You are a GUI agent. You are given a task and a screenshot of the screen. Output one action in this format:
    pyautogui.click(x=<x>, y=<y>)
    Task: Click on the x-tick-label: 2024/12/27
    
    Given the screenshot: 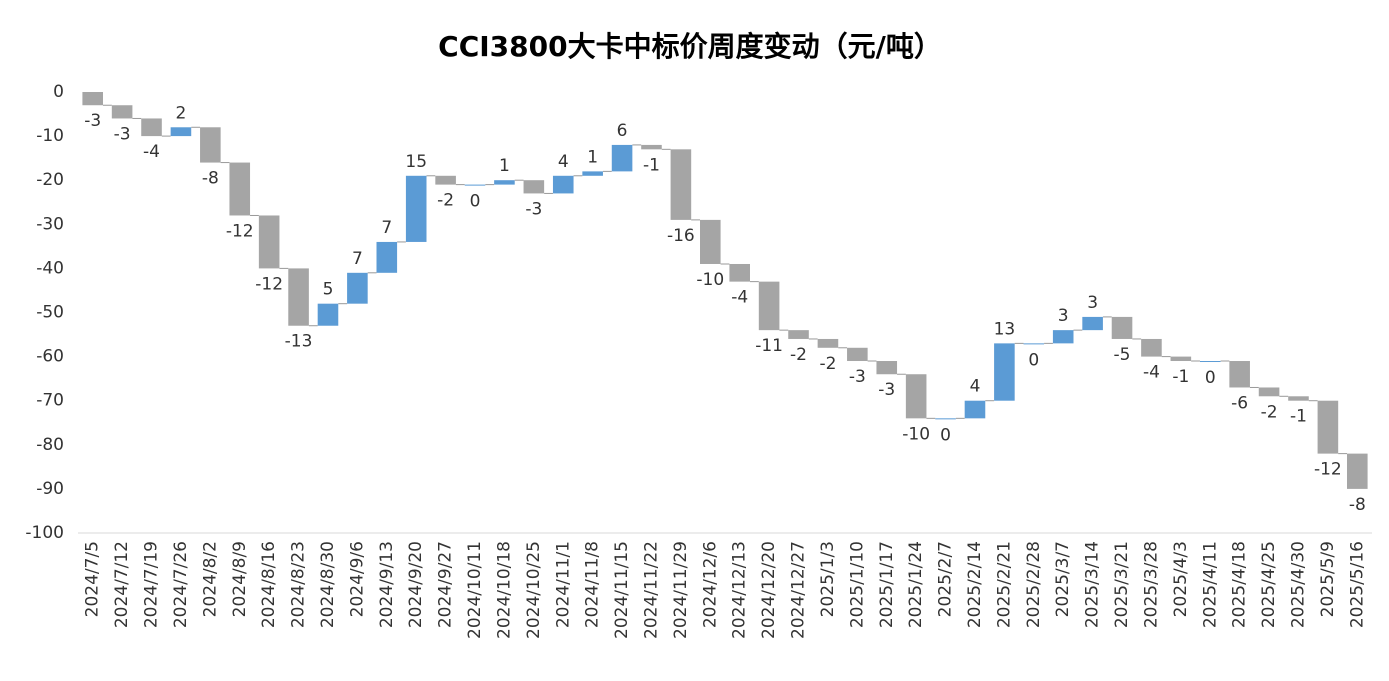 What is the action you would take?
    pyautogui.click(x=799, y=590)
    